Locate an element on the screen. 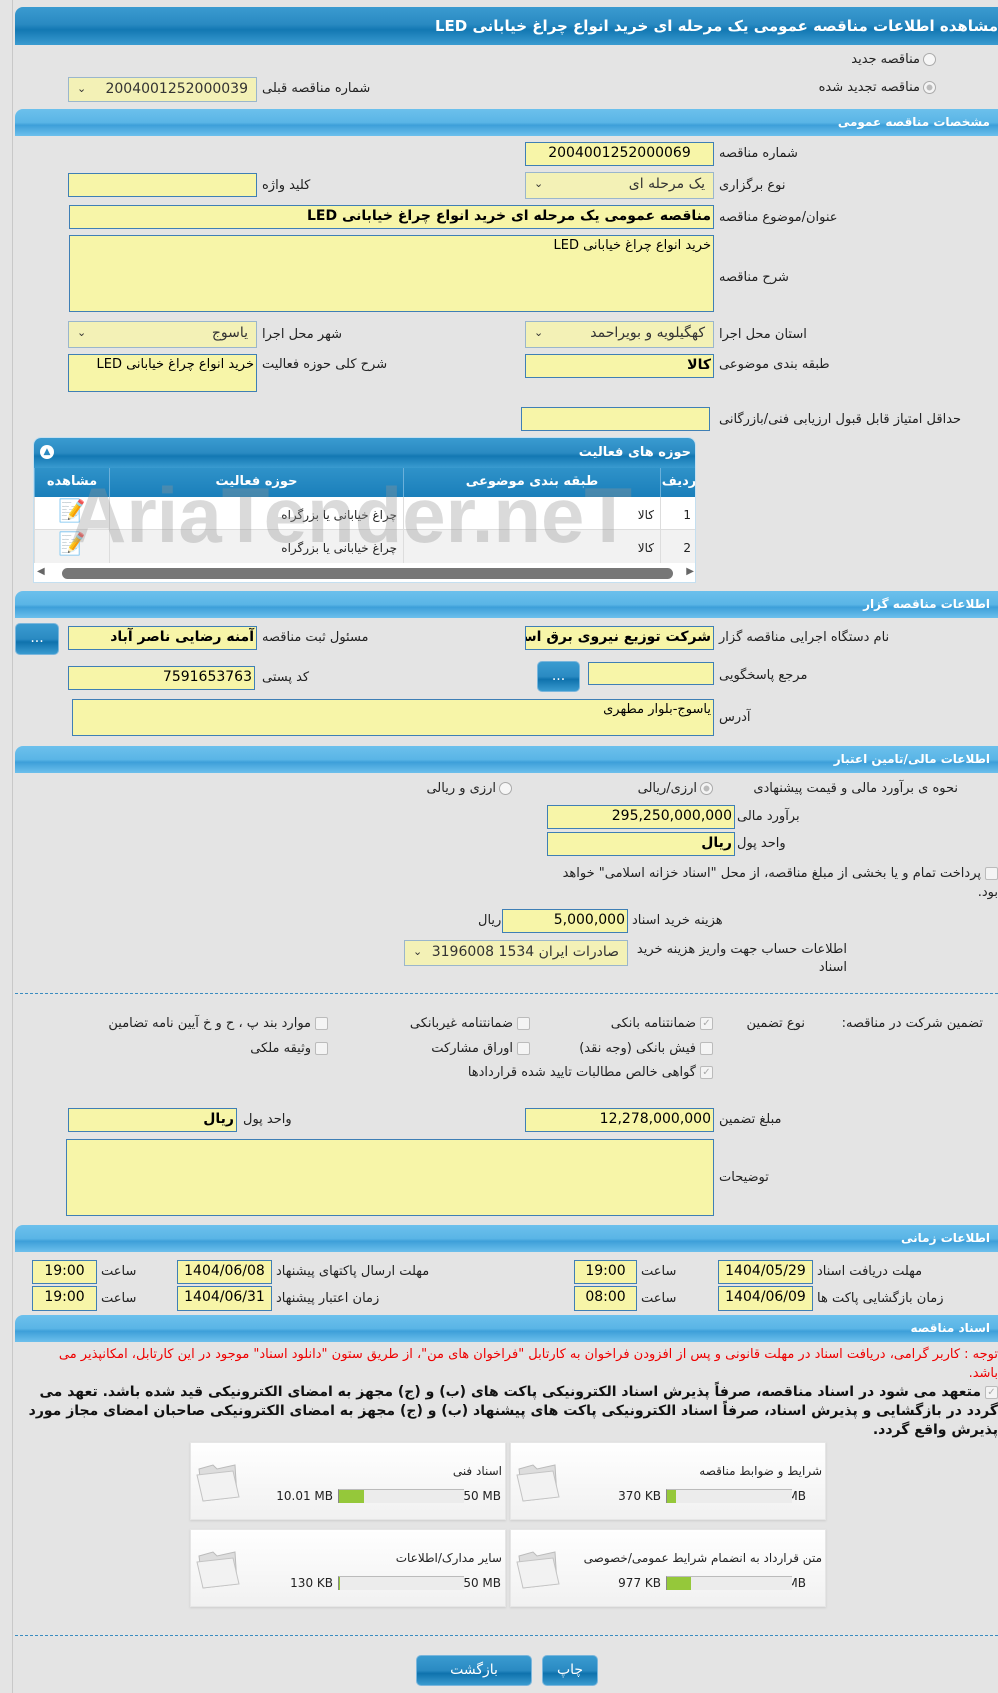  select-value: یاسوج is located at coordinates (229, 333).